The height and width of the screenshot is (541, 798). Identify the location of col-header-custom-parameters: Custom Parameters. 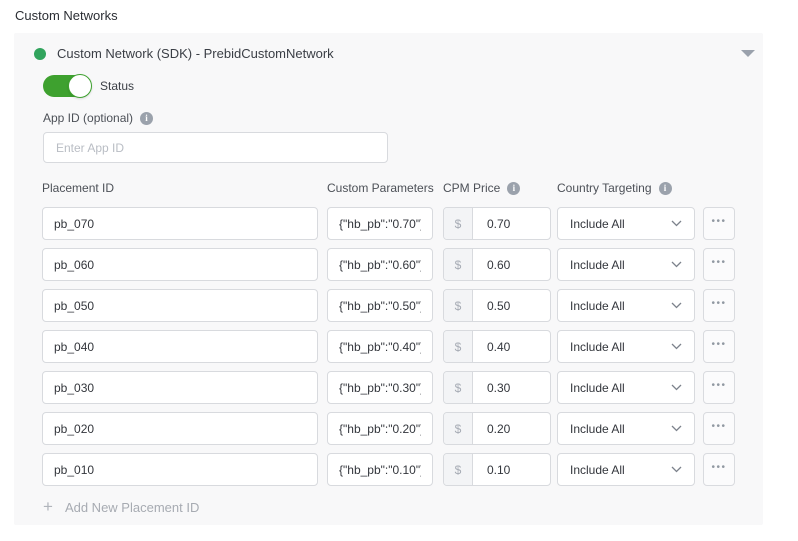
(380, 188).